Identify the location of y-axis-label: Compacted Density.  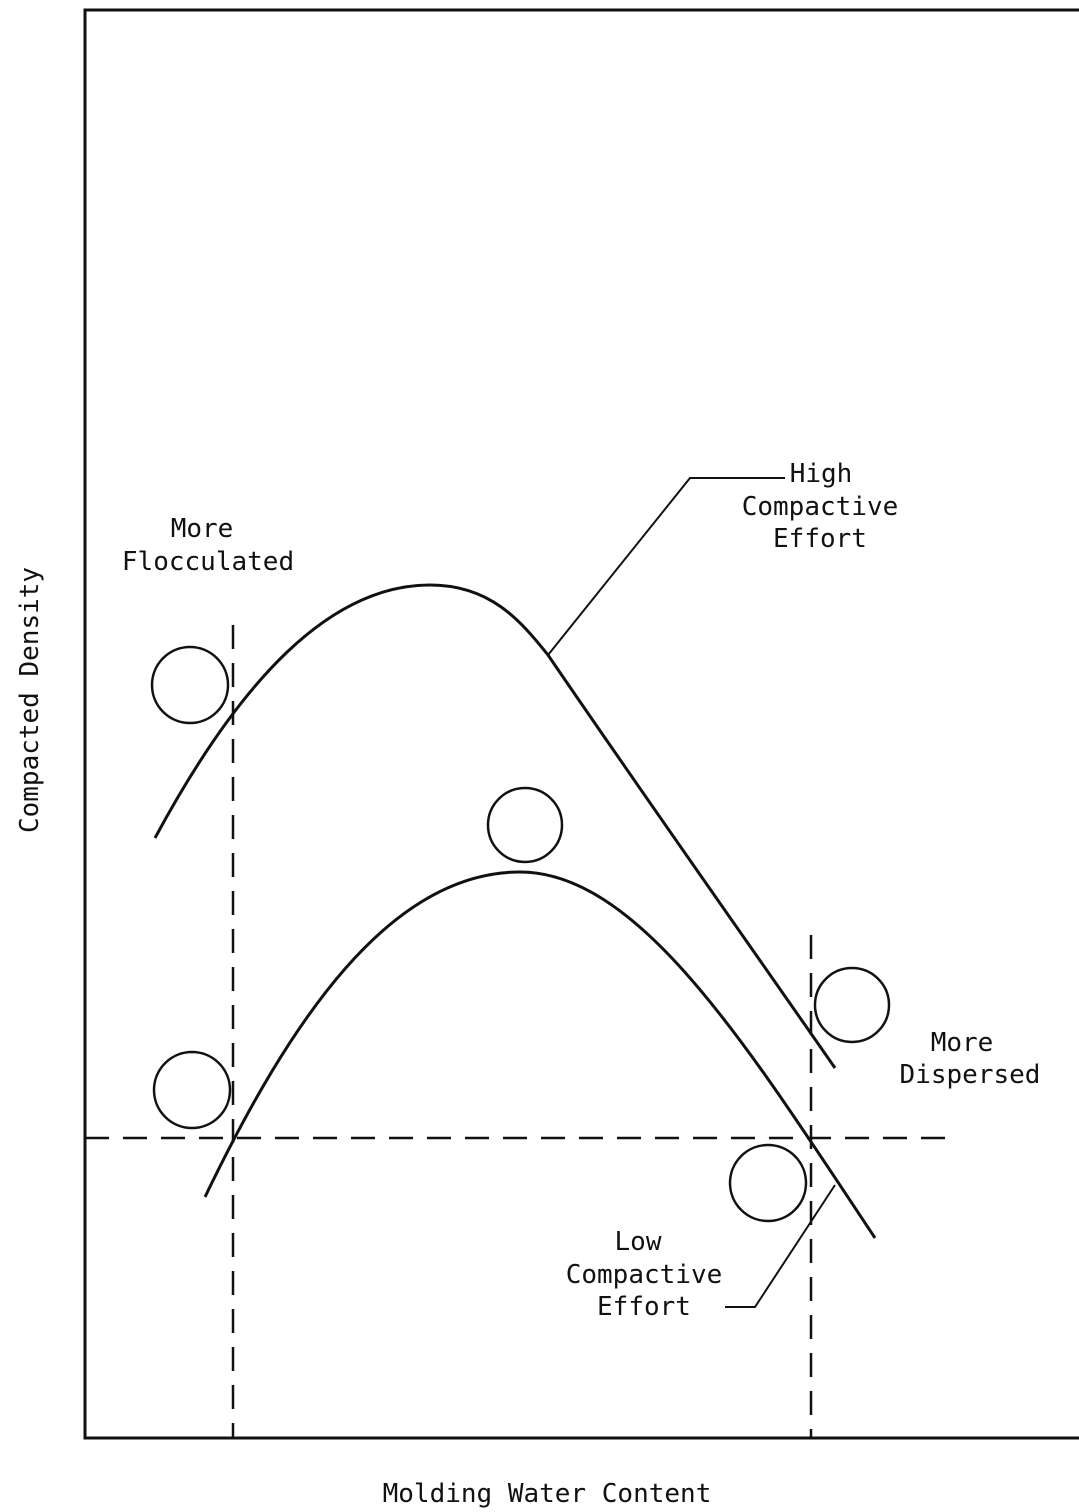
(30, 700).